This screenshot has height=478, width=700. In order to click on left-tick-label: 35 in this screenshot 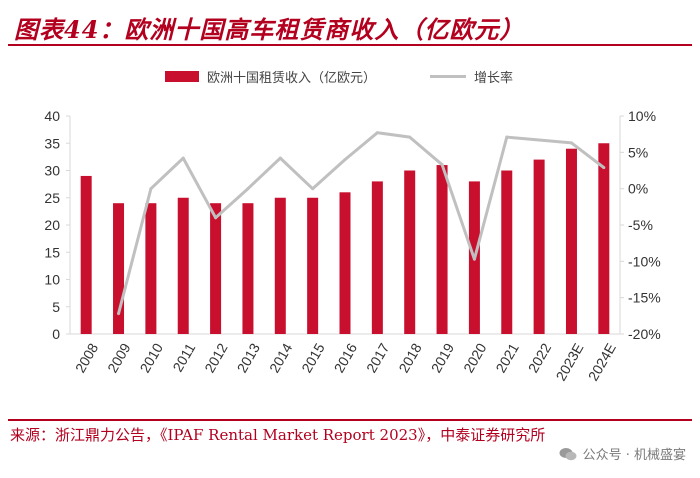, I will do `click(52, 143)`.